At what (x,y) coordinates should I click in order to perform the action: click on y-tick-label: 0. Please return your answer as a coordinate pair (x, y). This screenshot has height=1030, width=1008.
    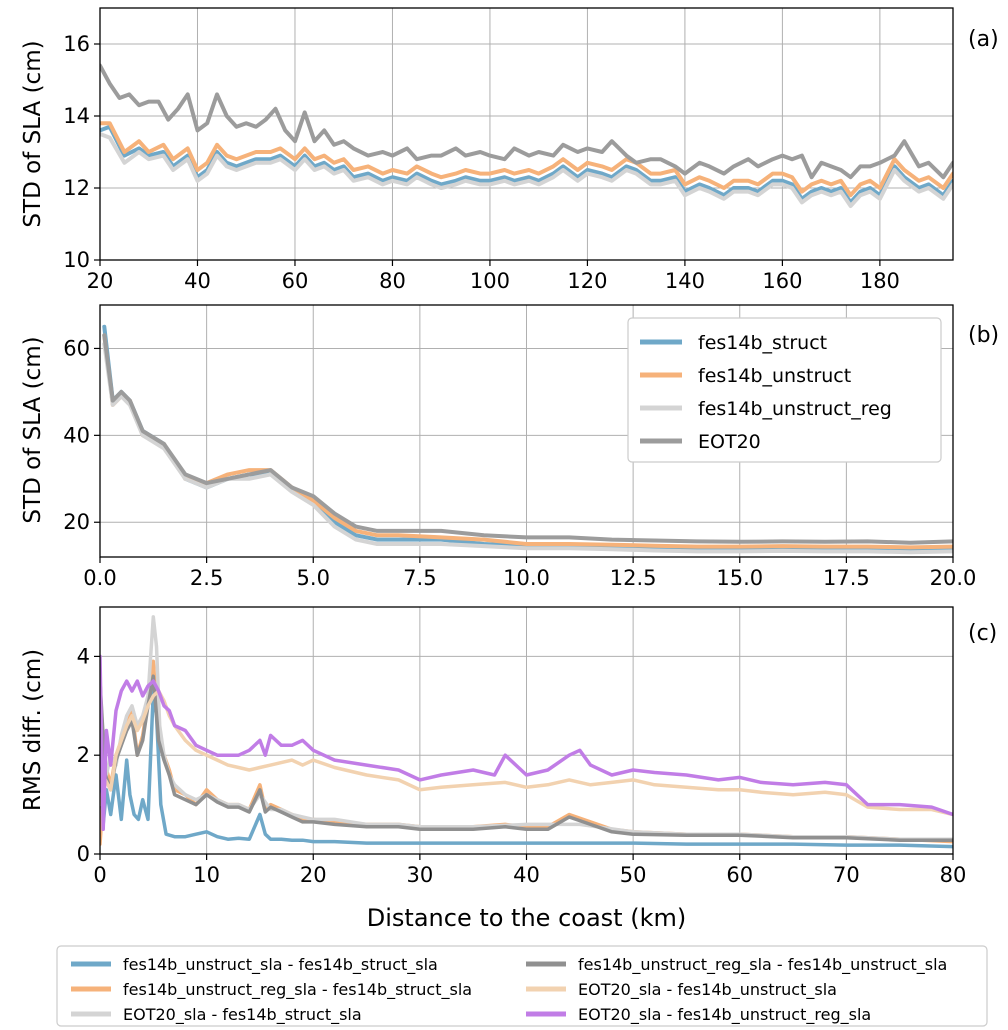
    Looking at the image, I should click on (83, 854).